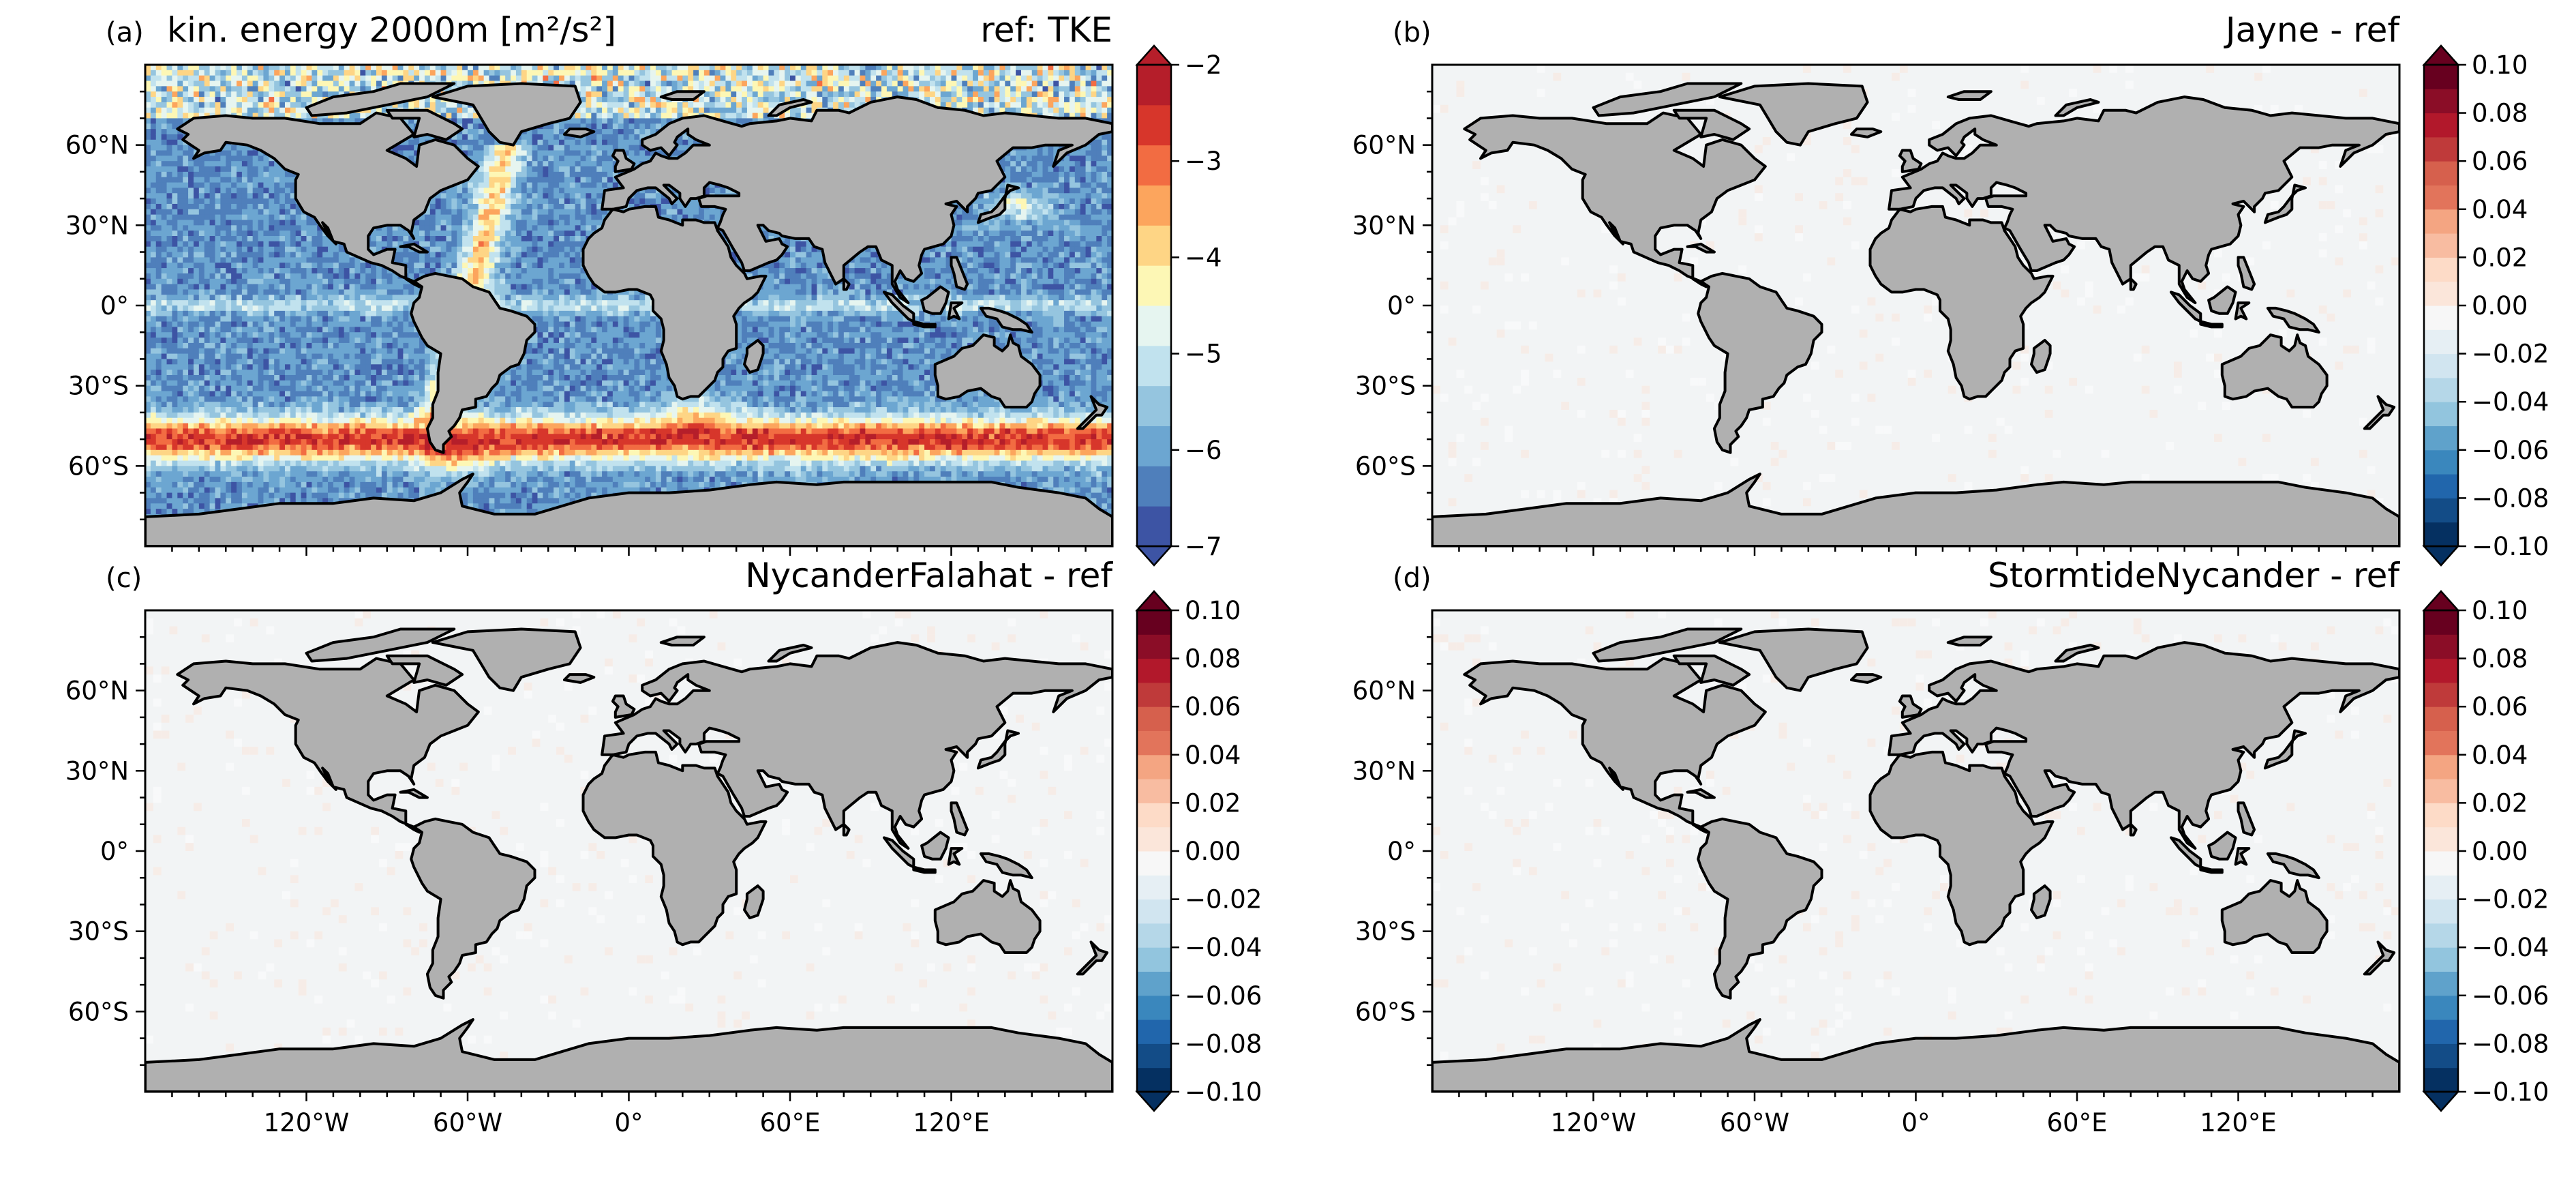 The height and width of the screenshot is (1192, 2576). What do you see at coordinates (2143, 745) in the screenshot?
I see `landmass-eurasia` at bounding box center [2143, 745].